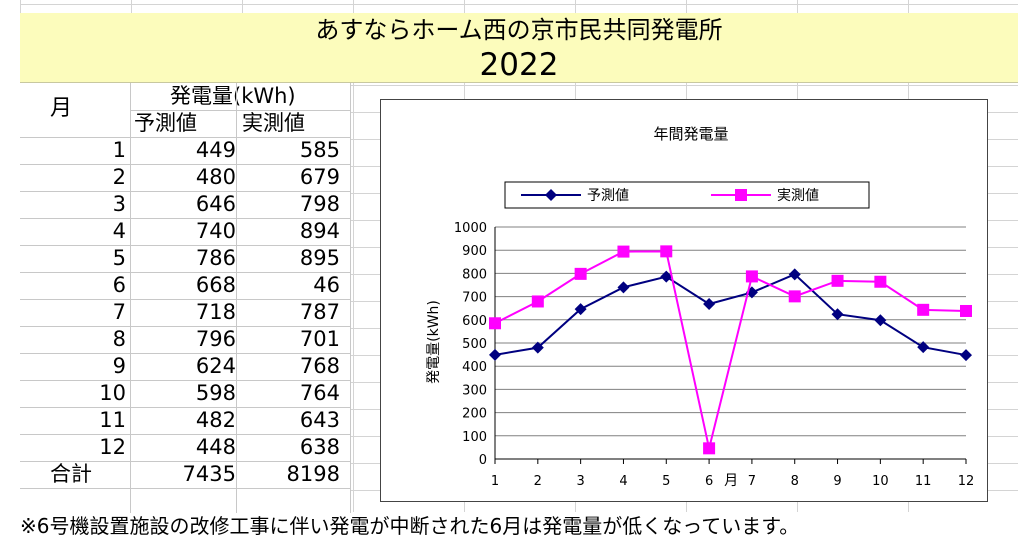  I want to click on table-month: 8, so click(119, 339).